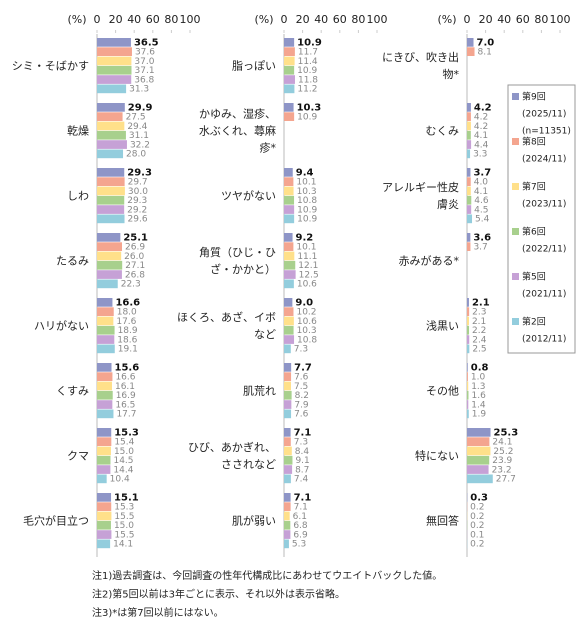  Describe the element at coordinates (307, 71) in the screenshot. I see `data-label: 10.9` at that location.